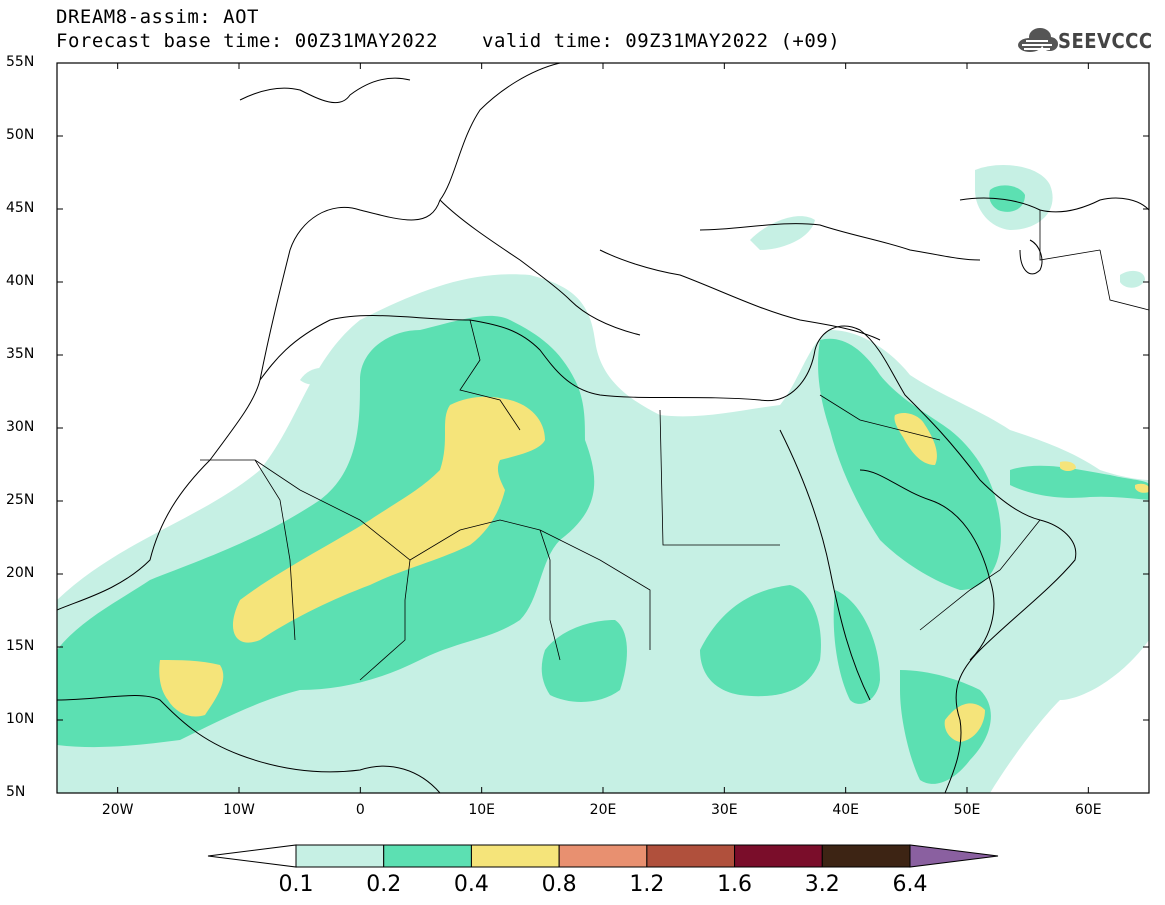 This screenshot has height=905, width=1165. Describe the element at coordinates (481, 810) in the screenshot. I see `lon-label: 10E` at that location.